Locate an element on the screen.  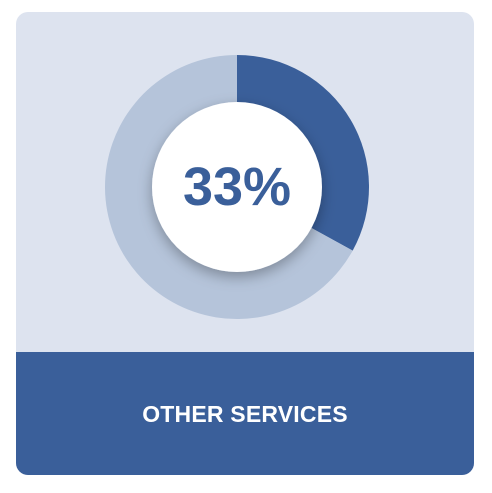
center-percentage-label: 33% is located at coordinates (237, 187).